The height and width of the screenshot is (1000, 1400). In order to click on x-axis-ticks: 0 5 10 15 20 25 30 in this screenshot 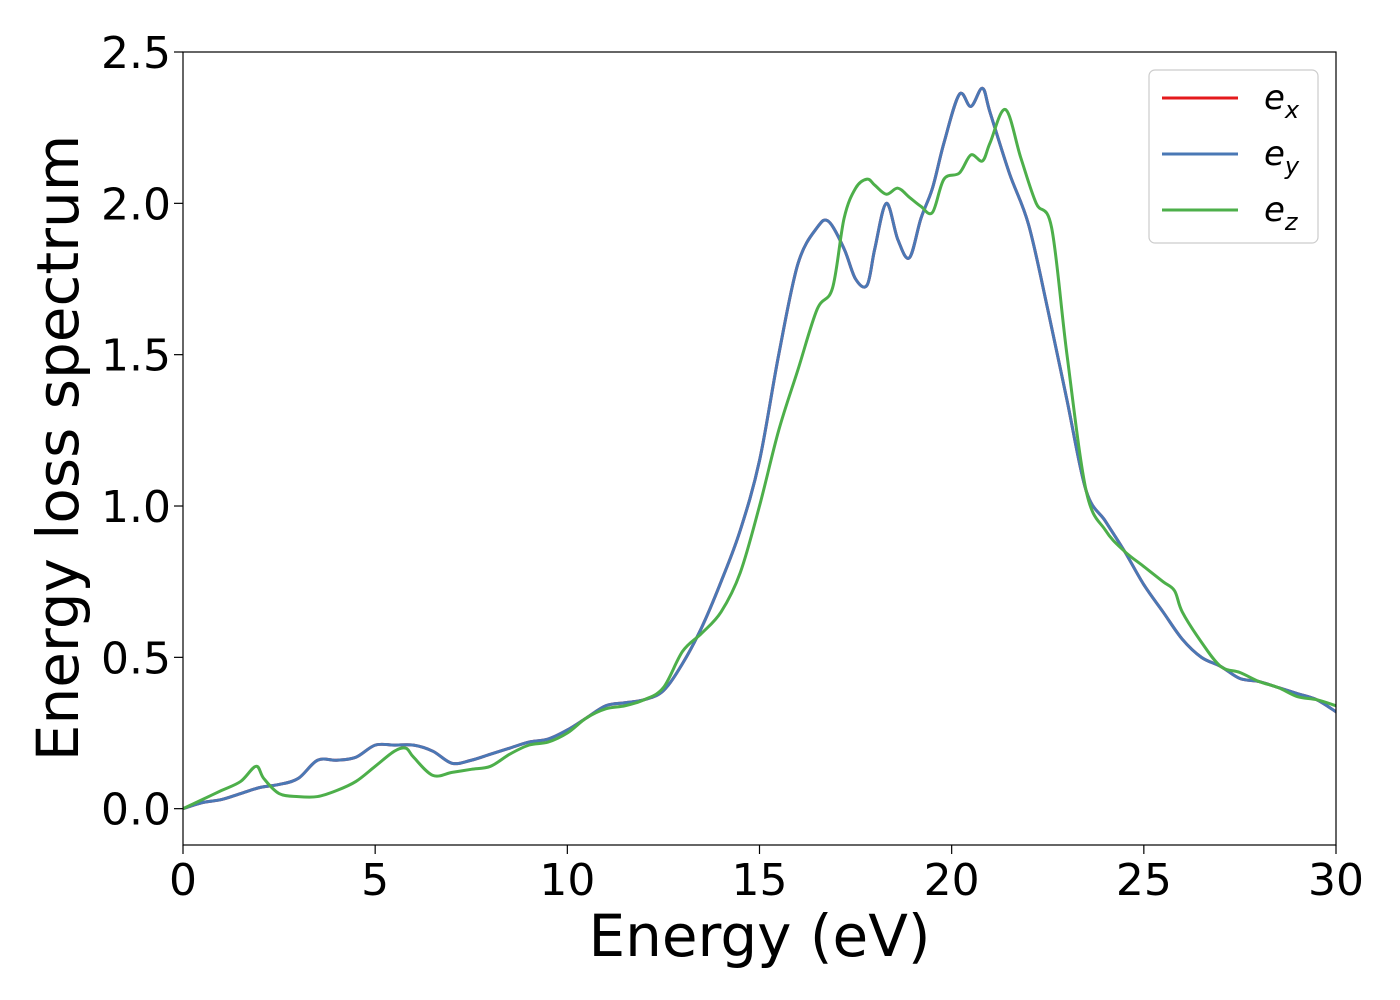, I will do `click(766, 875)`.